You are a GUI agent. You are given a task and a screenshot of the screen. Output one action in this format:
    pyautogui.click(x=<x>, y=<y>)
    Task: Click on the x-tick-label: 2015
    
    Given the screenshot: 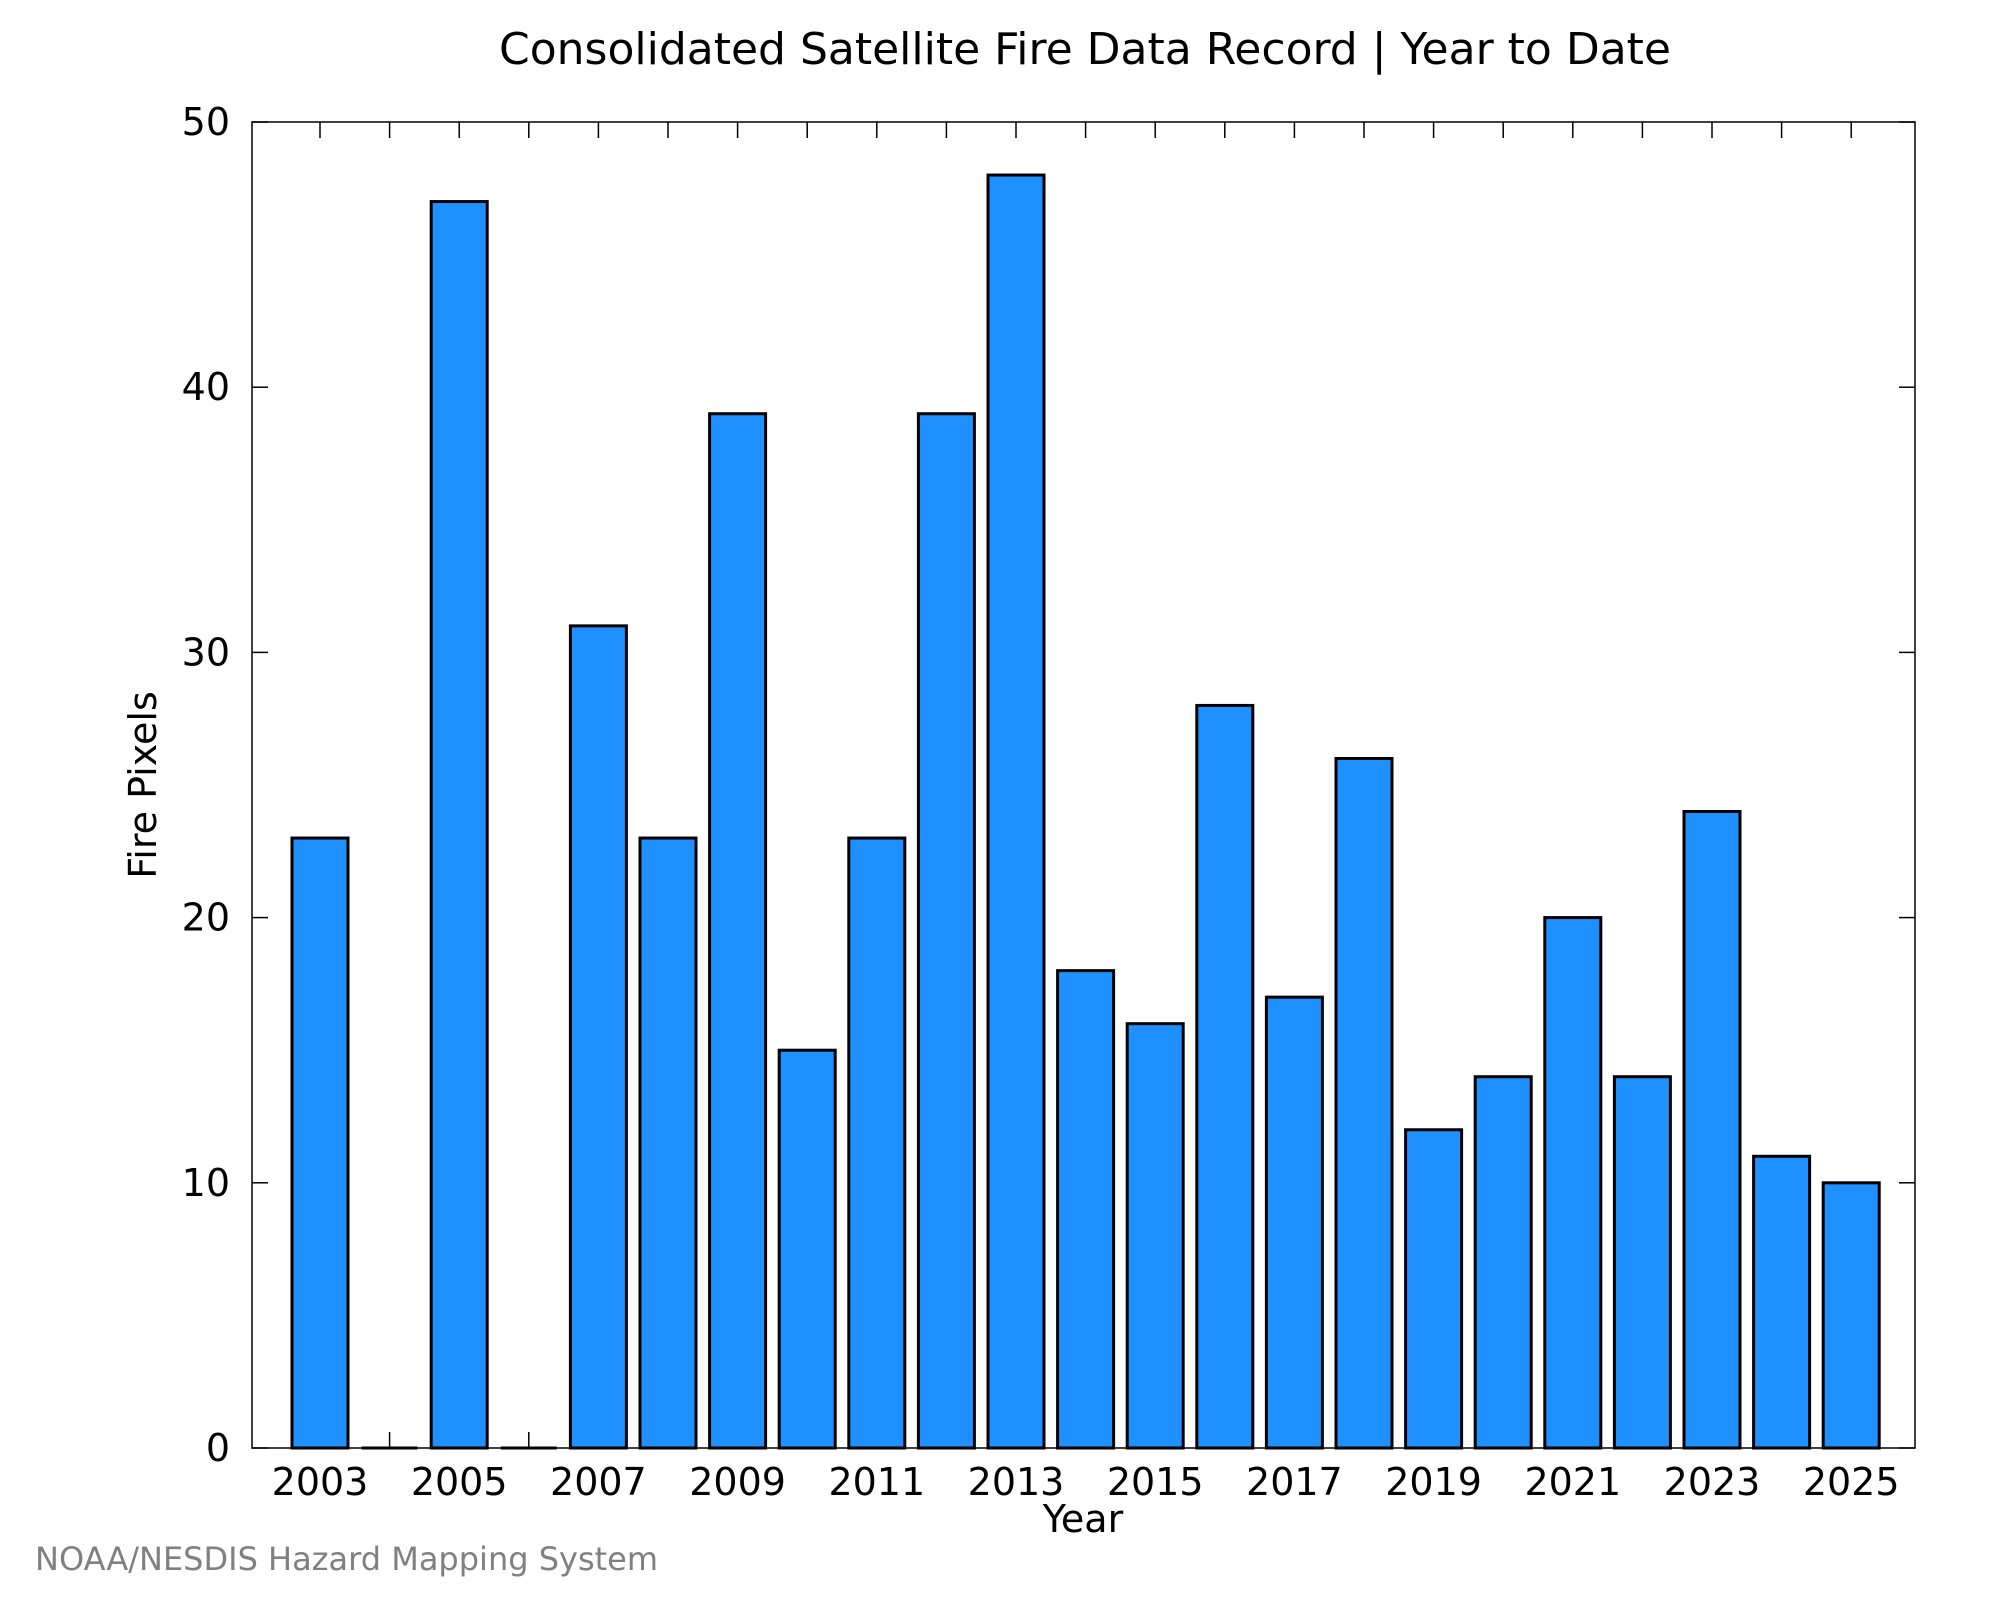 What is the action you would take?
    pyautogui.click(x=1155, y=1482)
    